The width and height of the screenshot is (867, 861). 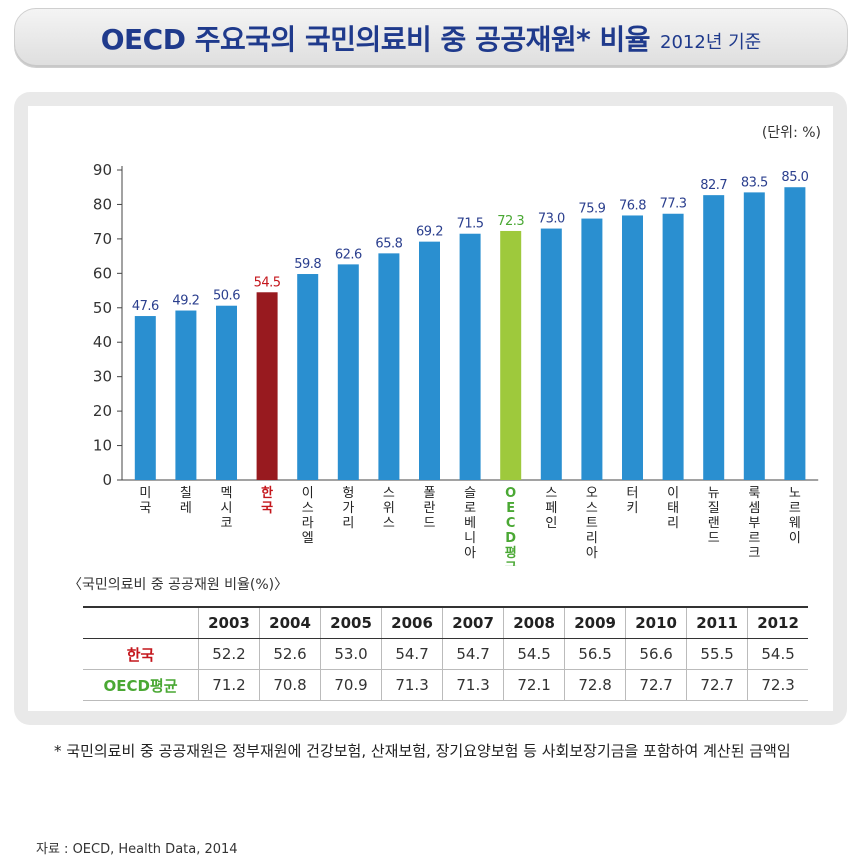 What do you see at coordinates (534, 622) in the screenshot?
I see `year-header: 2008` at bounding box center [534, 622].